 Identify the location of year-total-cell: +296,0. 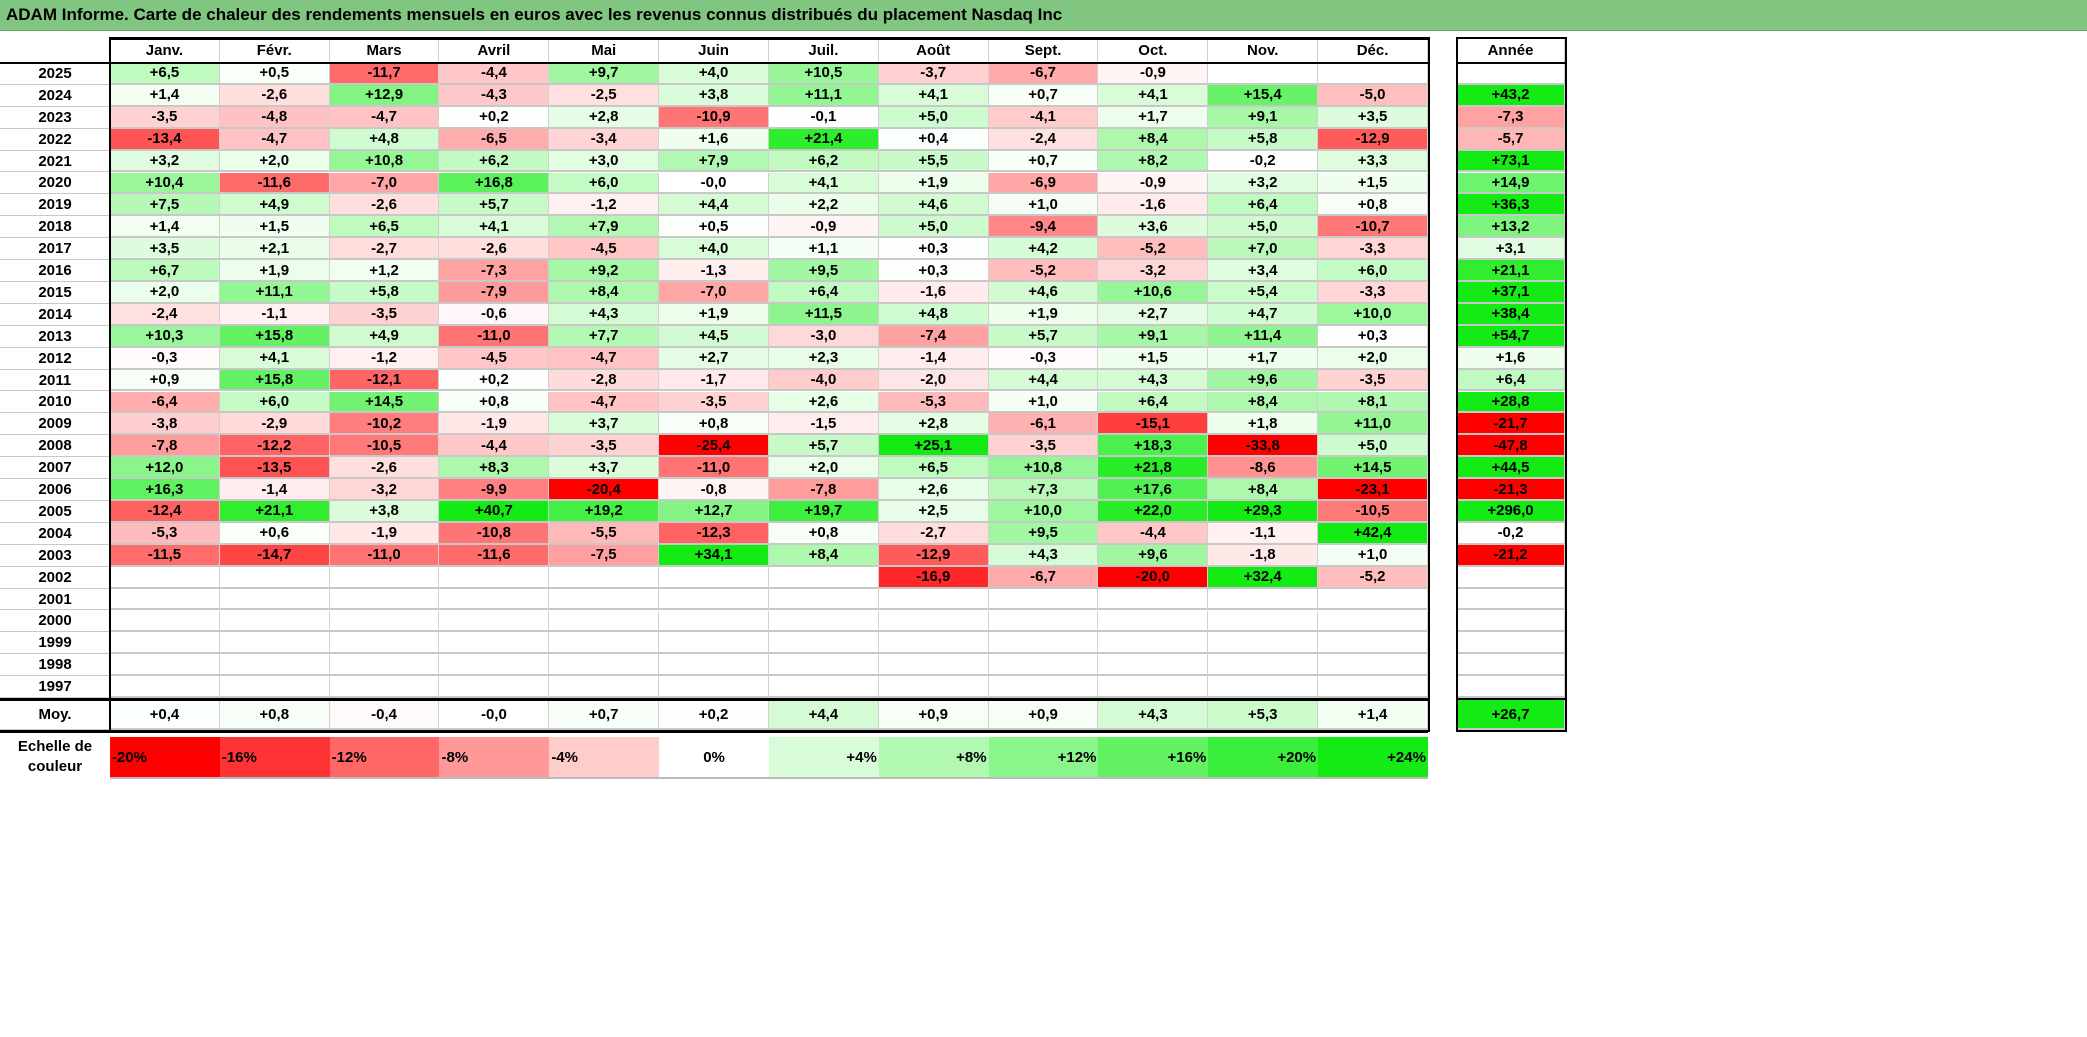
(1511, 512).